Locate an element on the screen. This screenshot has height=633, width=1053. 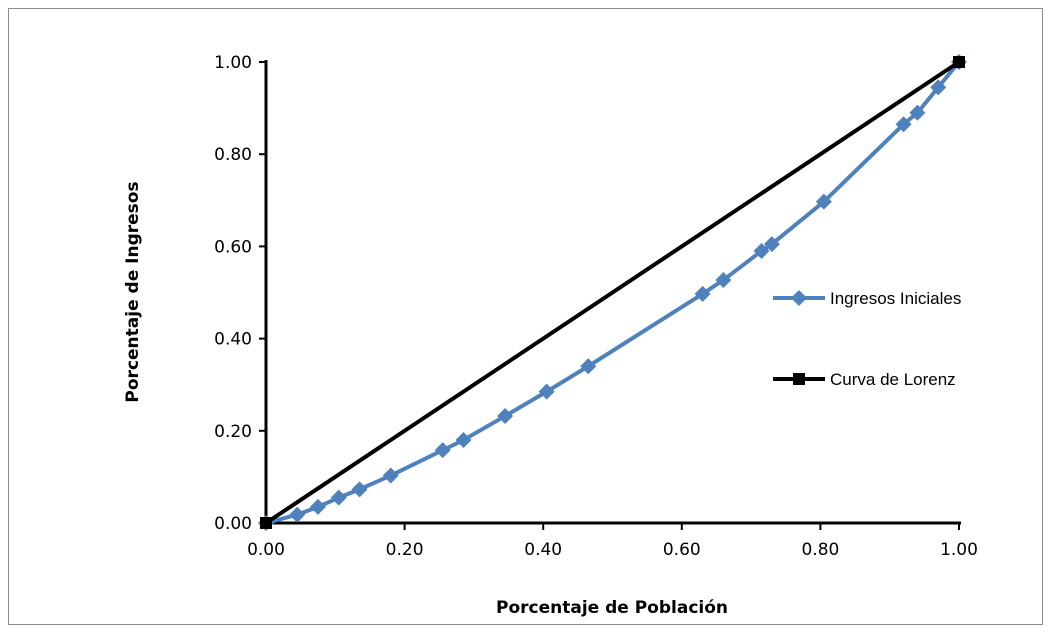
x-tick-label: 0.00 is located at coordinates (266, 550).